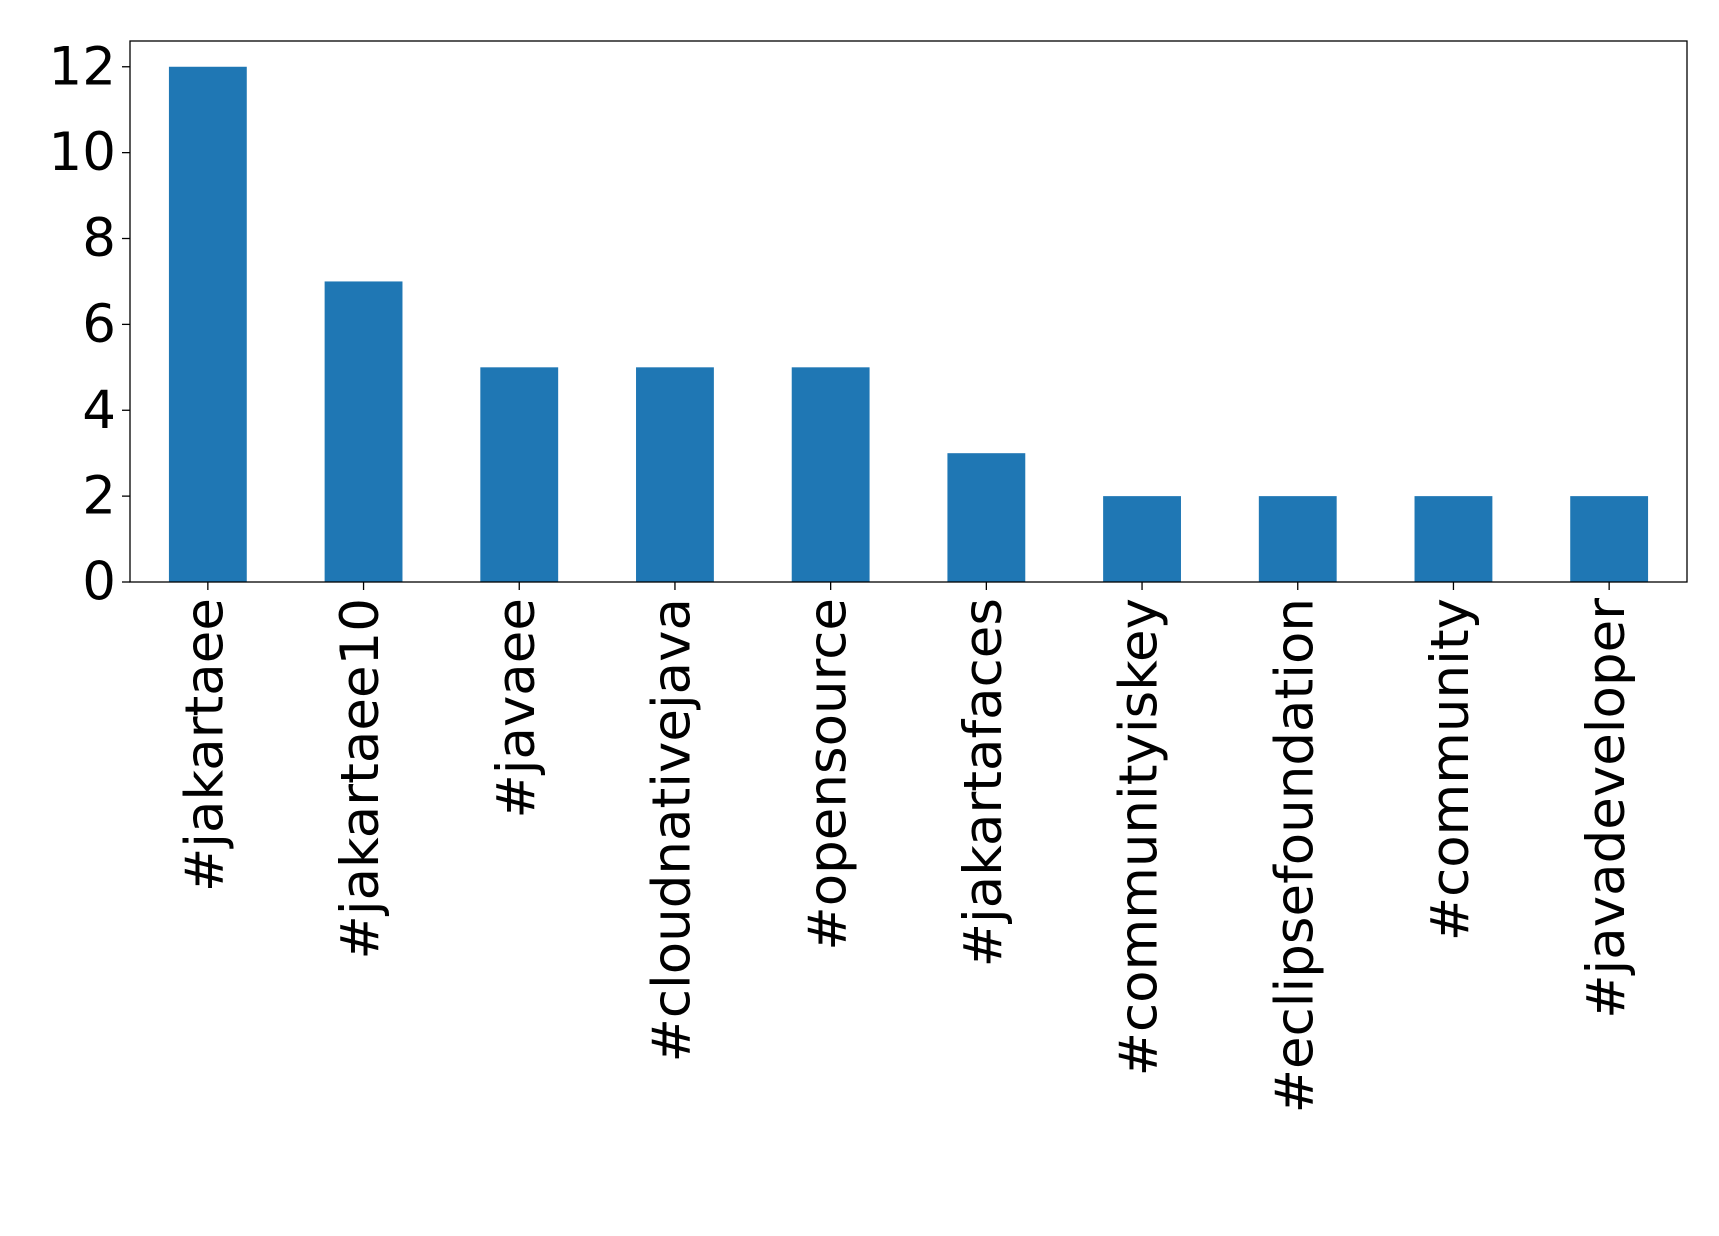 This screenshot has height=1236, width=1719. Describe the element at coordinates (360, 779) in the screenshot. I see `x-tick-label: #jakartaee10` at that location.